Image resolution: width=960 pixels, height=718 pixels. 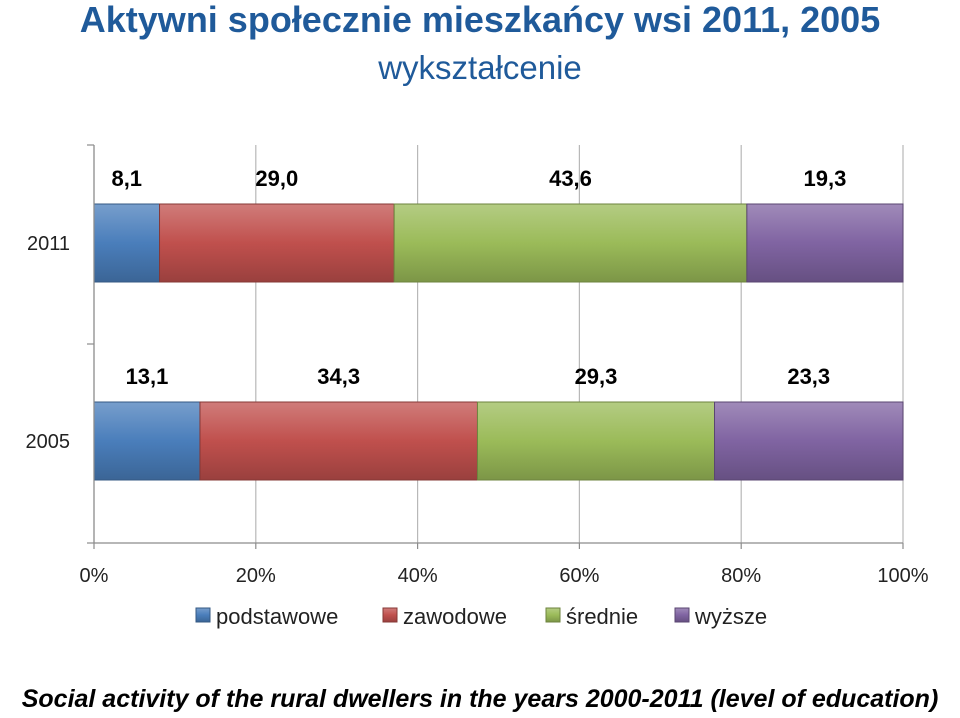 I want to click on data-label: 8,1, so click(x=126, y=178).